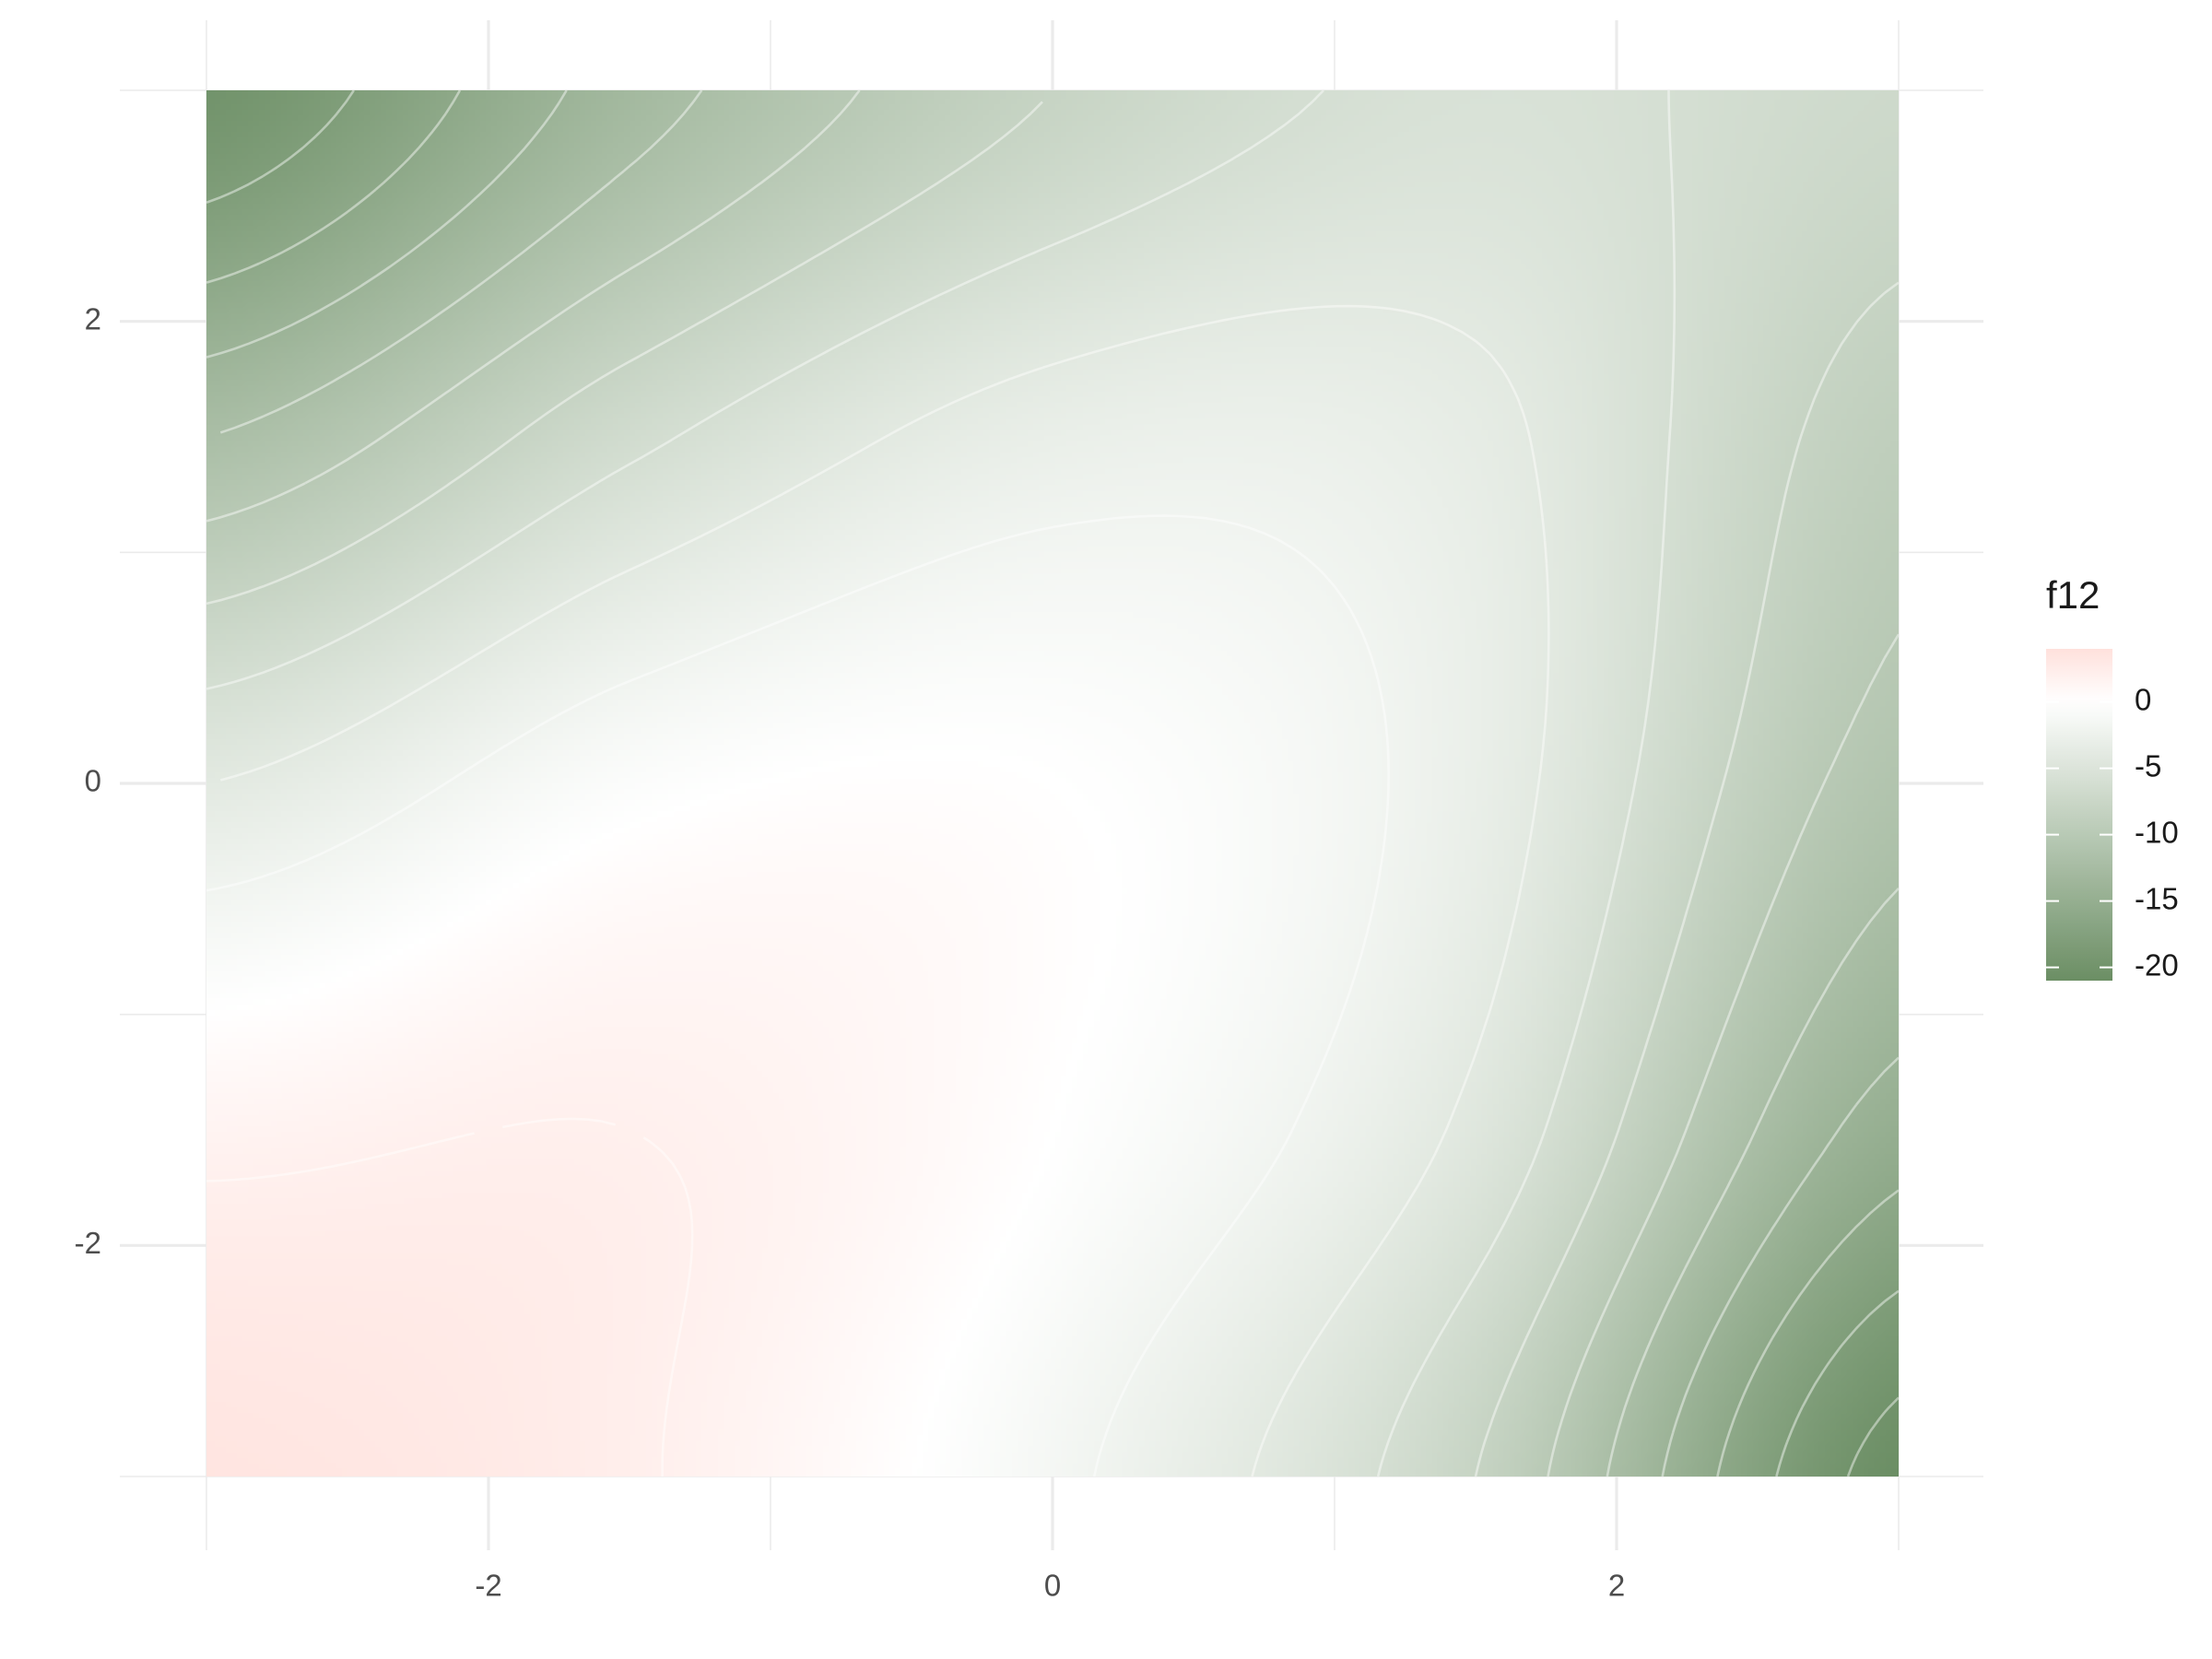 Image resolution: width=2212 pixels, height=1659 pixels. I want to click on y-tick-label: -2, so click(88, 1243).